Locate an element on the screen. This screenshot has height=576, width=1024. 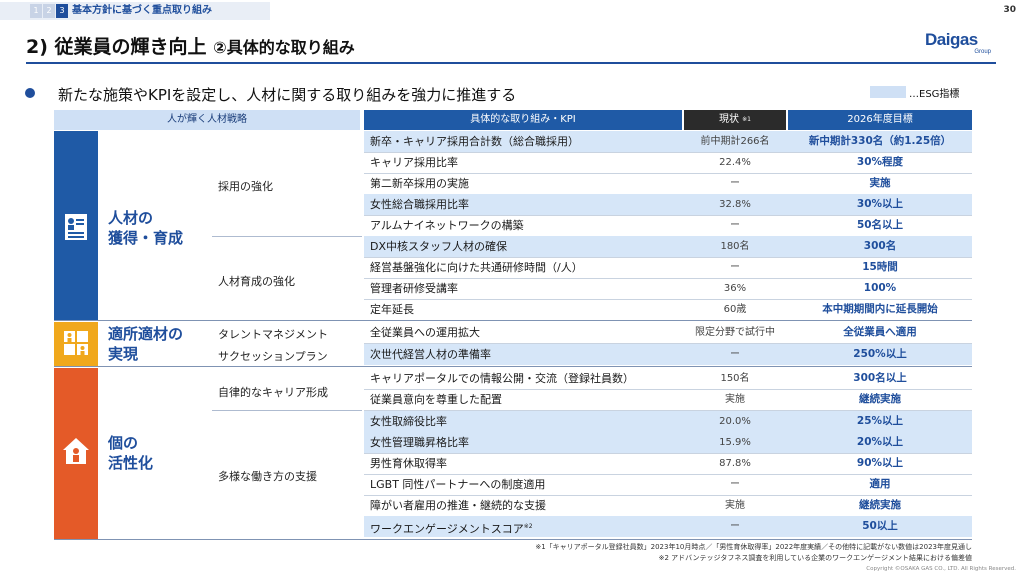
table-row: LGBT 同性パートナーへの制度適用 ー 適用 is located at coordinates (668, 485).